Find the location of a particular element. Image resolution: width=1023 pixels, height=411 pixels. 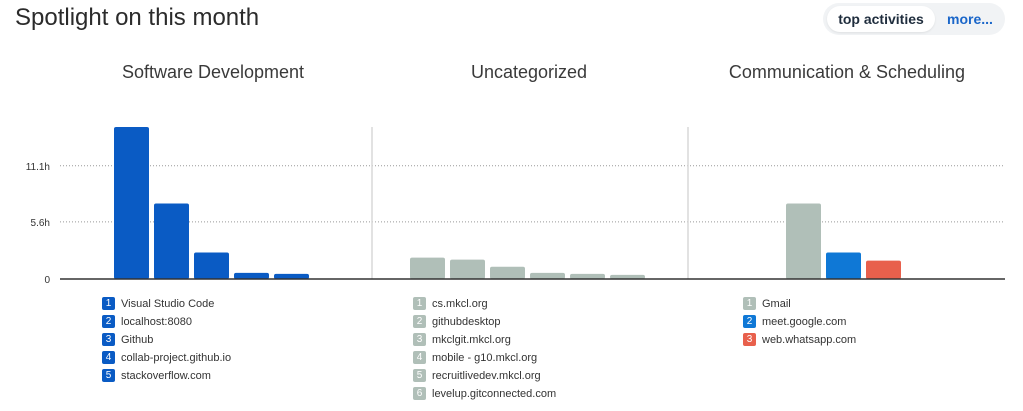

legend-label: mobile - g10.mkcl.org is located at coordinates (485, 358).